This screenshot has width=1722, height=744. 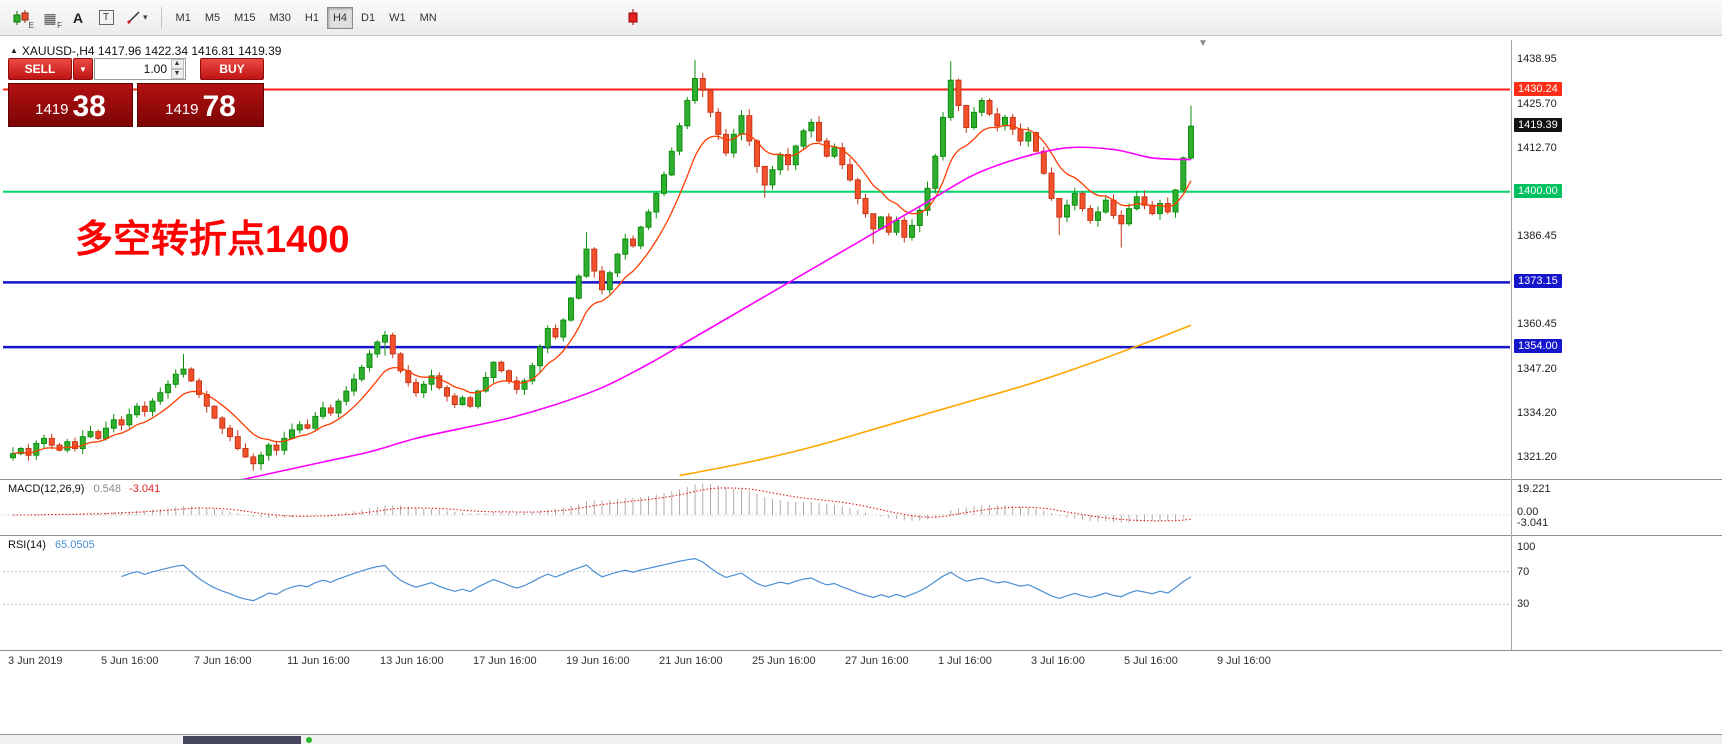 I want to click on letter-a-icon: A, so click(x=78, y=17).